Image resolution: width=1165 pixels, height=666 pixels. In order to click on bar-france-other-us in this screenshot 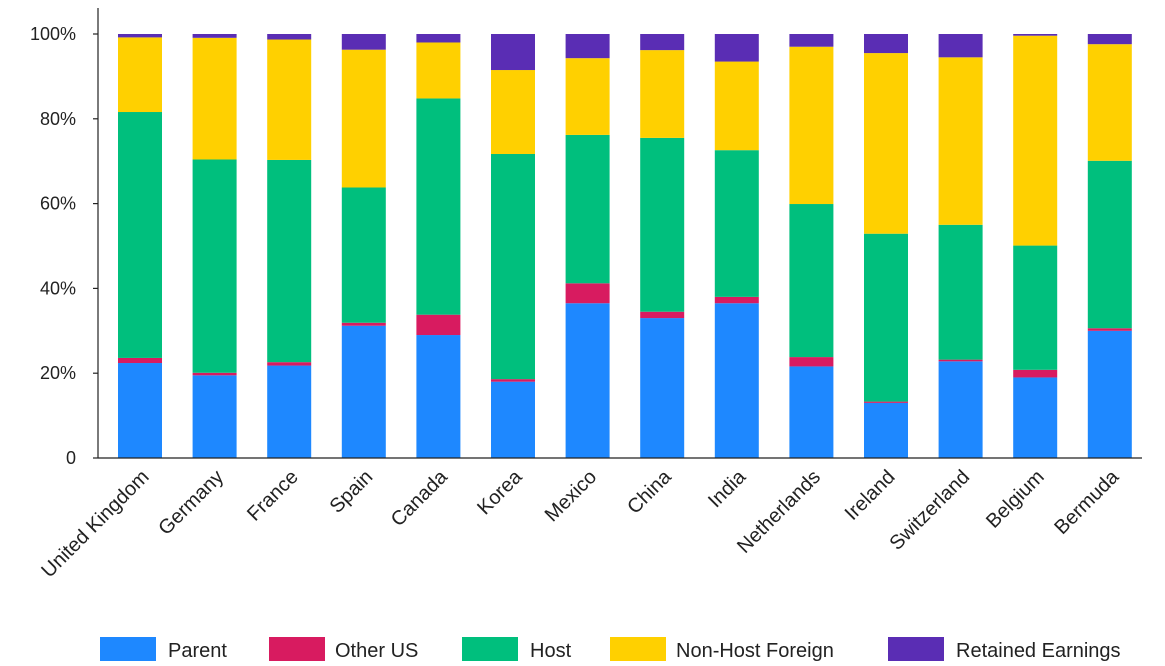, I will do `click(289, 364)`.